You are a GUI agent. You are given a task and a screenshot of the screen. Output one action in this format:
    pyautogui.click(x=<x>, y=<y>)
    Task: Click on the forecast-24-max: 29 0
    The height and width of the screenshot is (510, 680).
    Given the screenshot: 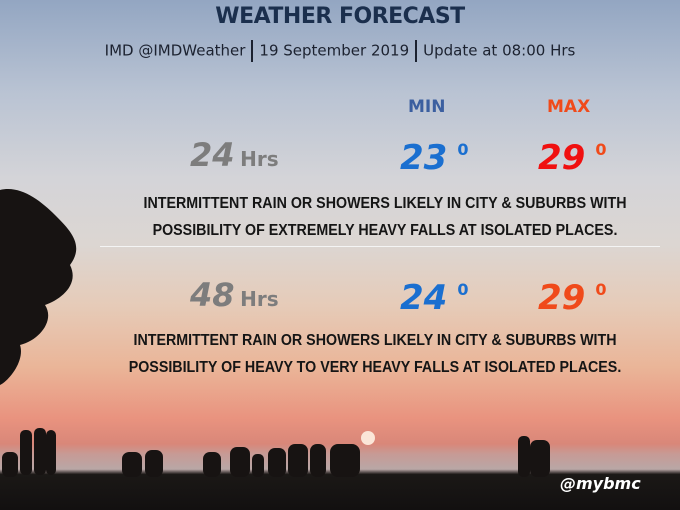 What is the action you would take?
    pyautogui.click(x=572, y=158)
    